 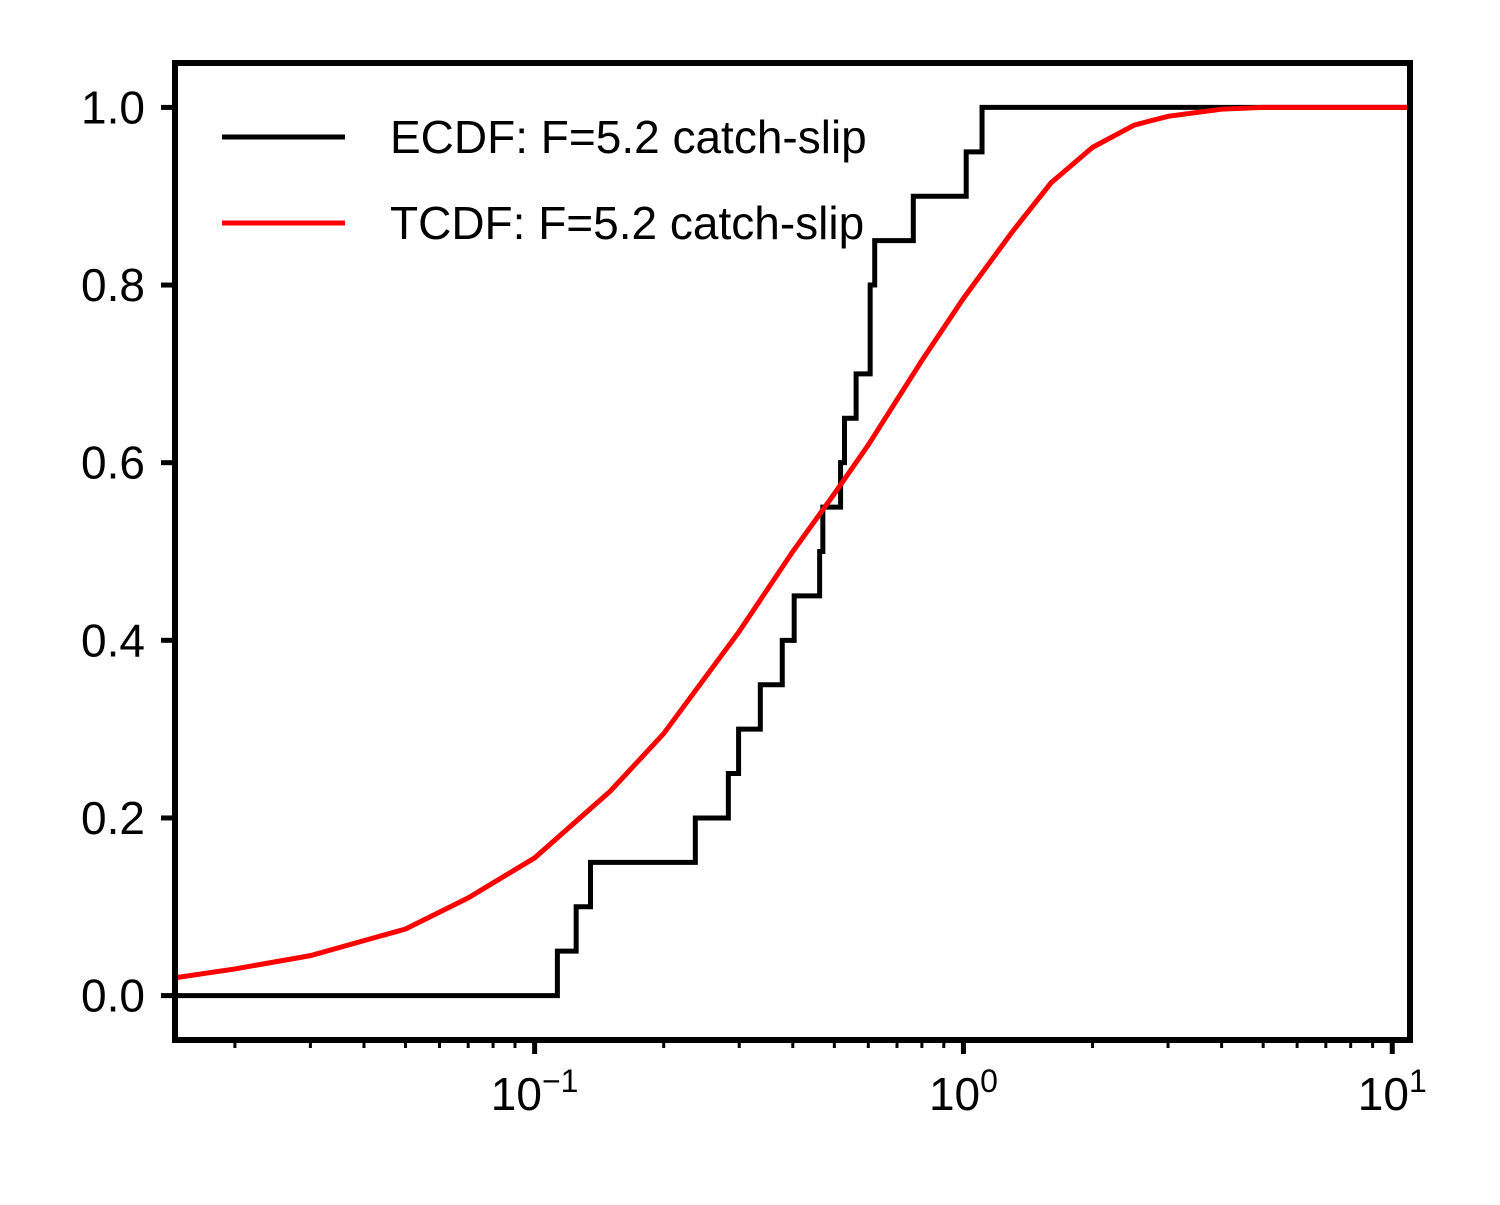 What do you see at coordinates (113, 818) in the screenshot?
I see `y-tick-label: 0.2` at bounding box center [113, 818].